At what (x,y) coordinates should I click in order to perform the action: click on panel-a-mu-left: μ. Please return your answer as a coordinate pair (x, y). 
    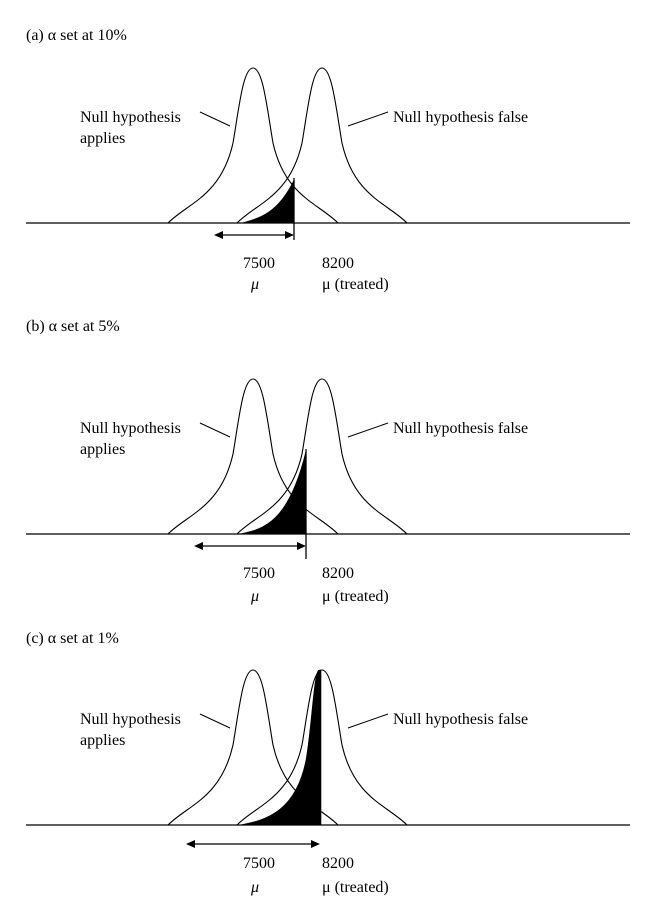
    Looking at the image, I should click on (254, 284).